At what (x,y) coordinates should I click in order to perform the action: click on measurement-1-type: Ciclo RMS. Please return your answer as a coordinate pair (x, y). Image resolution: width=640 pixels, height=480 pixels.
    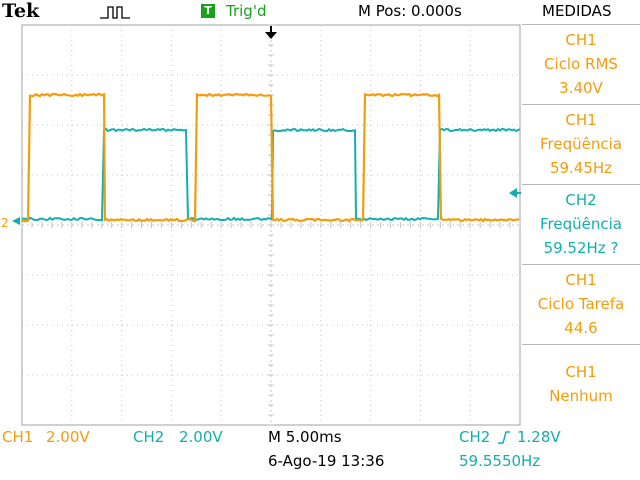
    Looking at the image, I should click on (581, 64).